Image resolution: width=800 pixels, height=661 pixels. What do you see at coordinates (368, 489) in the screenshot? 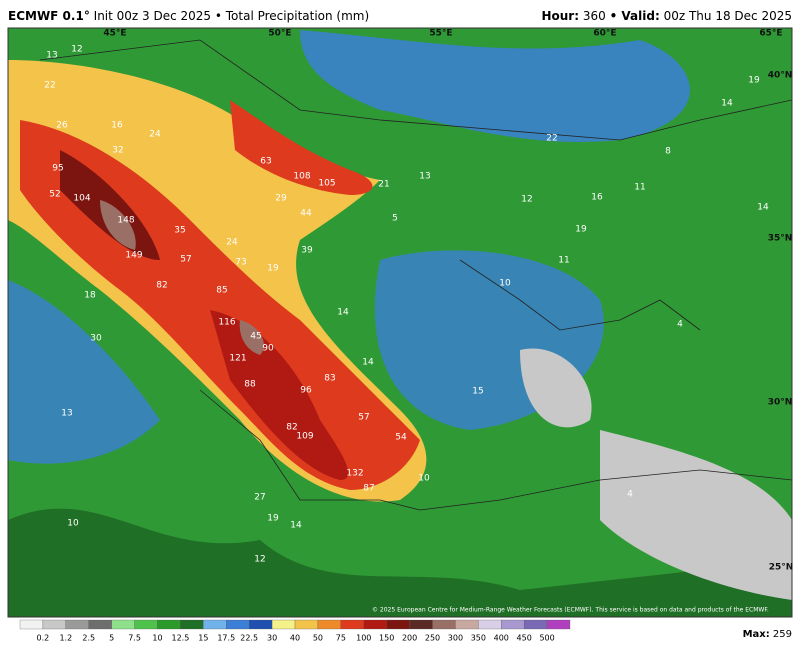
I see `point-value: 87` at bounding box center [368, 489].